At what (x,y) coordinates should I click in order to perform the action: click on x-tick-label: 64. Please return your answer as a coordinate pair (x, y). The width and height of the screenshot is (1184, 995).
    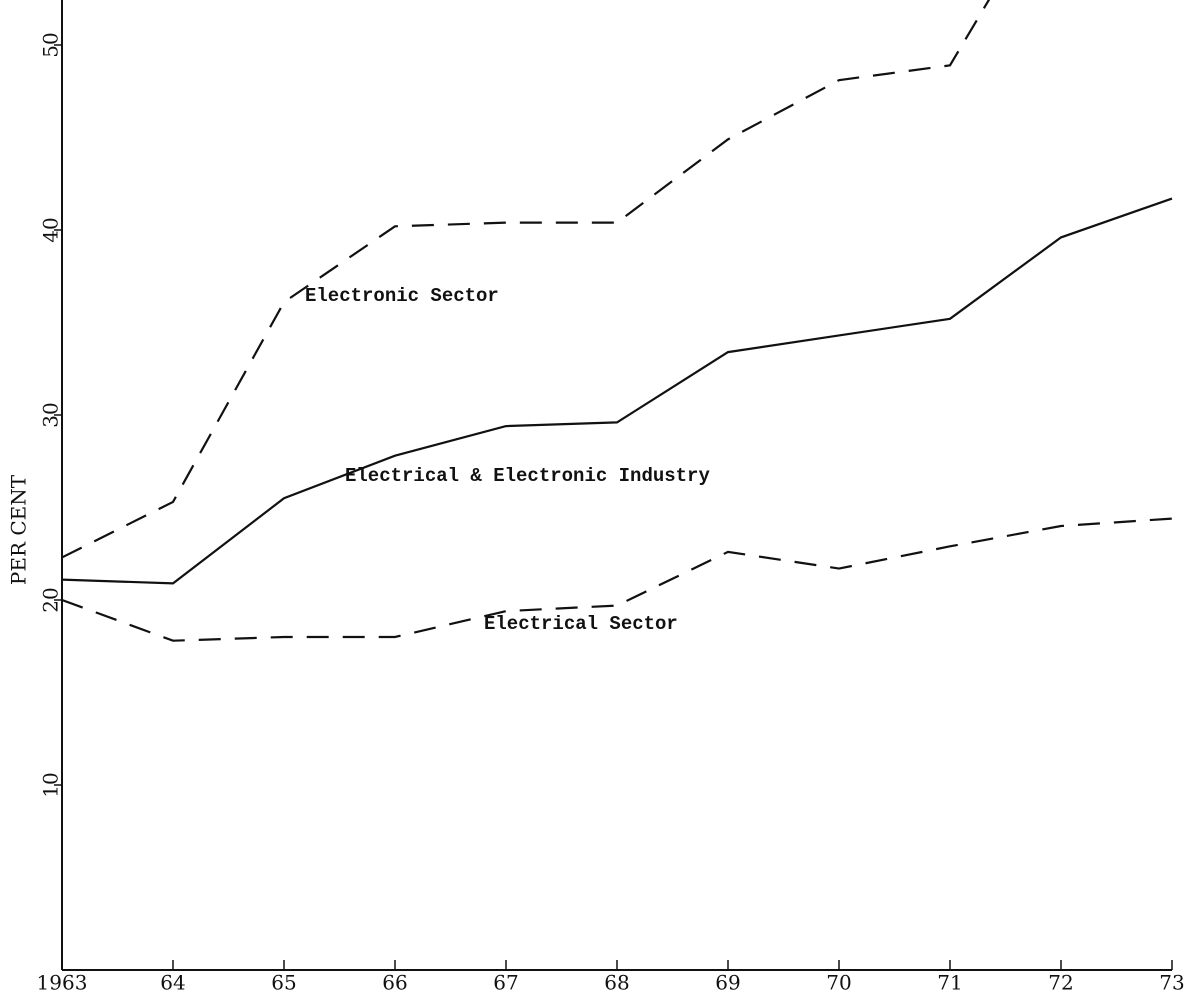
    Looking at the image, I should click on (172, 983).